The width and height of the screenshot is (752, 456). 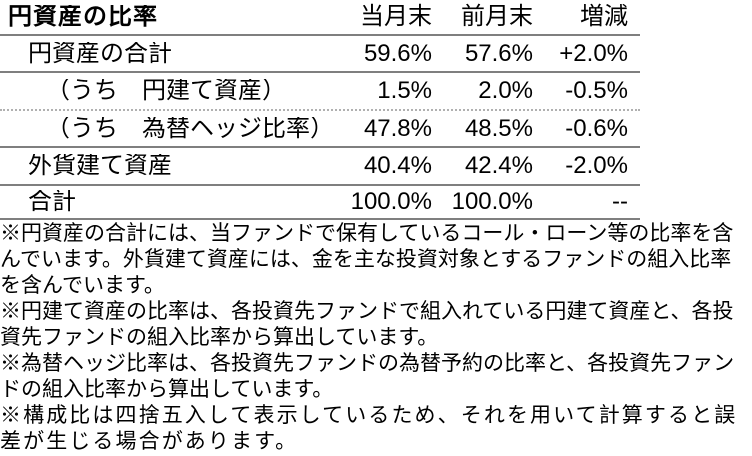 I want to click on value-change: -2.0%, so click(x=596, y=165).